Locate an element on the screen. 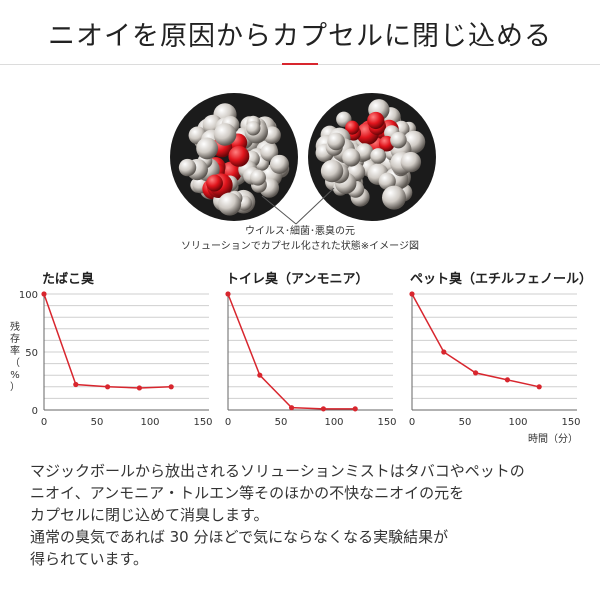 The width and height of the screenshot is (600, 600). title-accent-bar is located at coordinates (300, 64).